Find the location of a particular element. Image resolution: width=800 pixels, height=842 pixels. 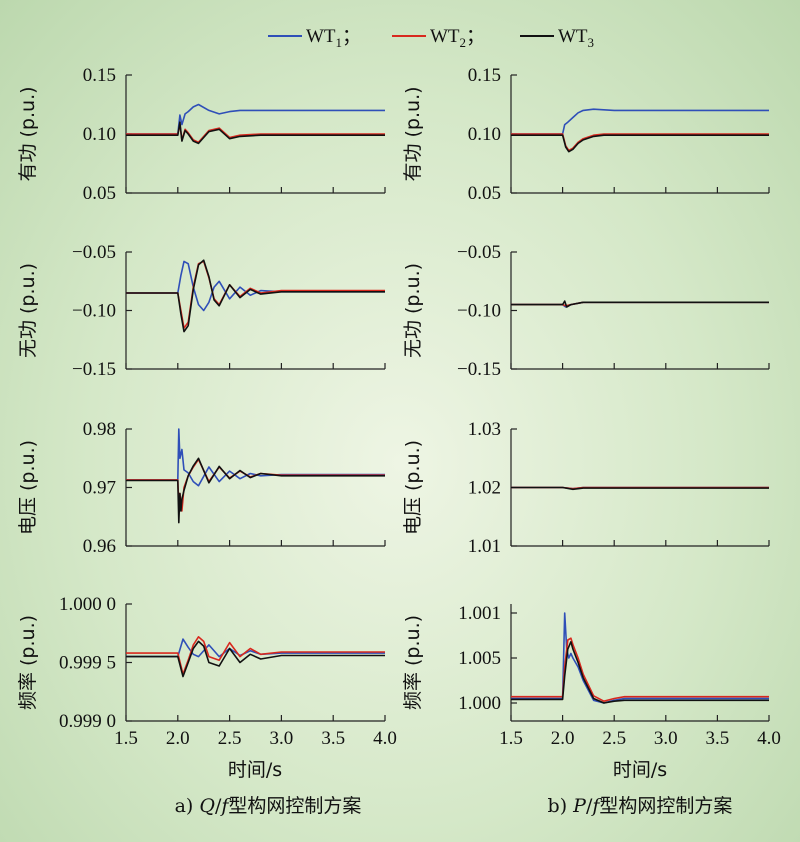

y-tick-label: 0.999 5 is located at coordinates (87, 663).